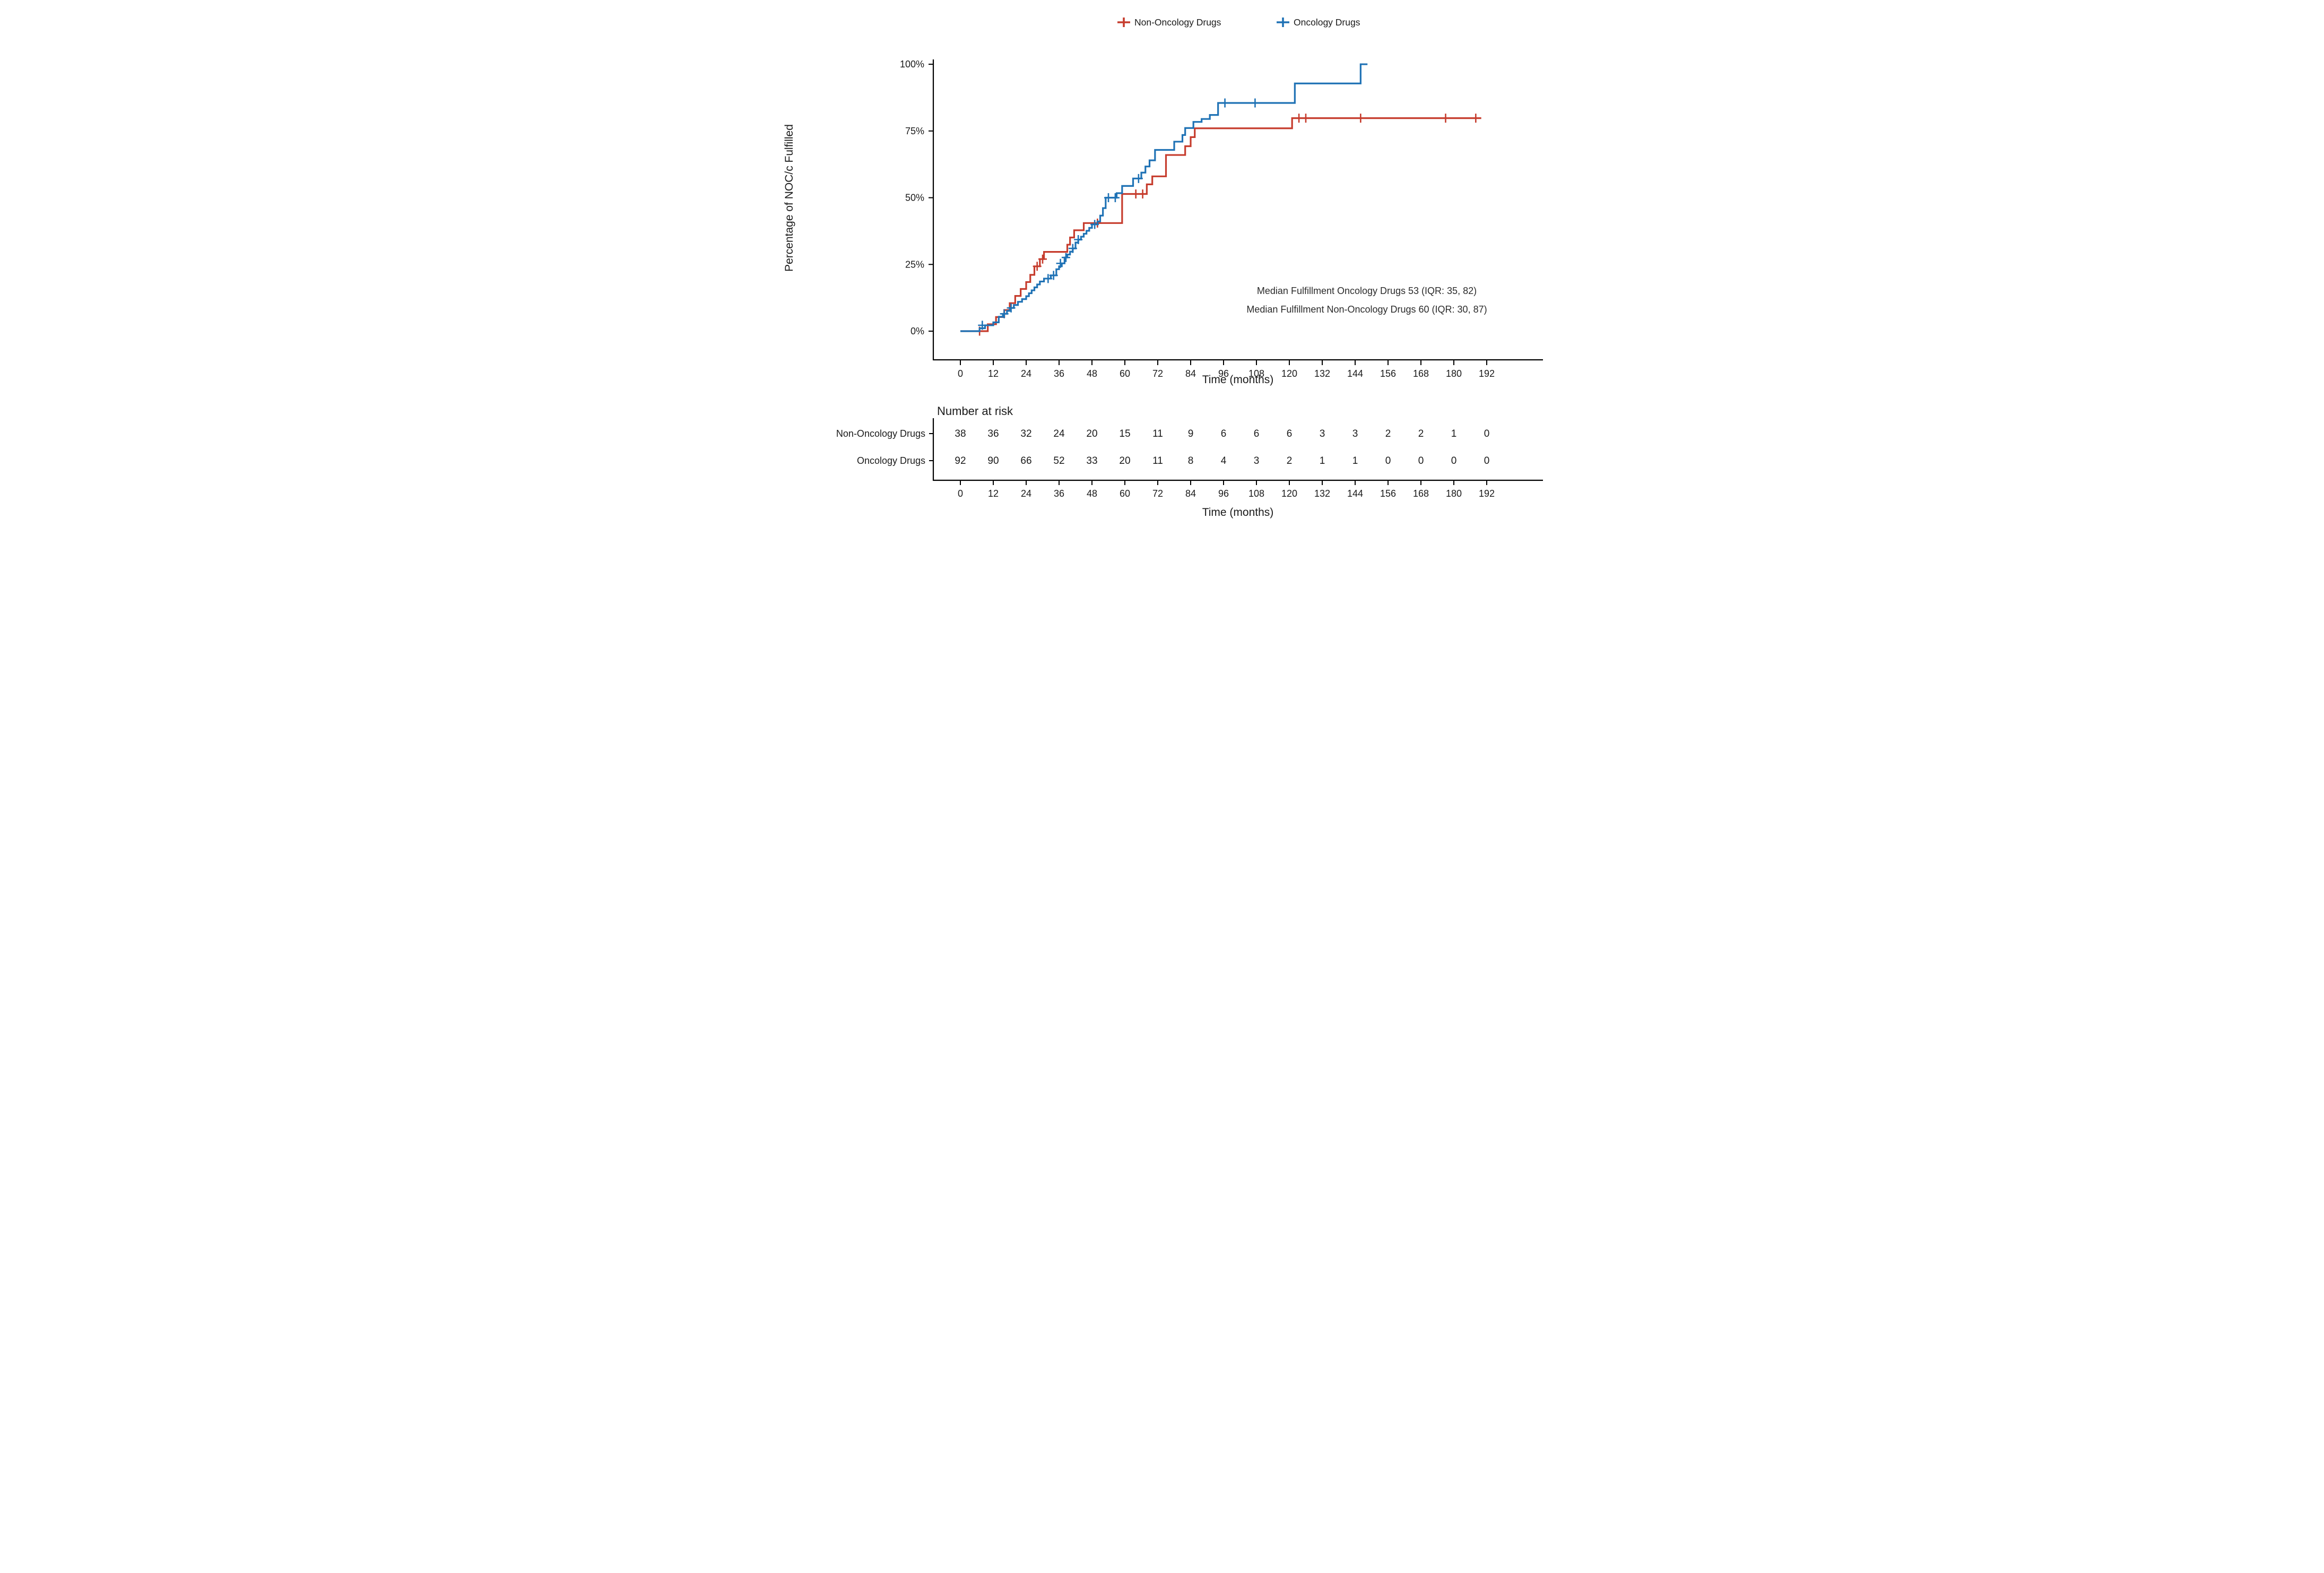  Describe the element at coordinates (1388, 493) in the screenshot. I see `risk-x-tick-label: 156` at that location.